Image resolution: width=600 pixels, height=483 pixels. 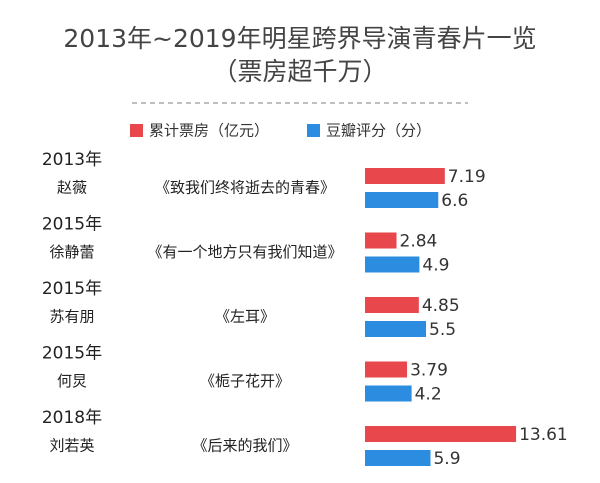 I want to click on value-label: 2.84, so click(x=419, y=242).